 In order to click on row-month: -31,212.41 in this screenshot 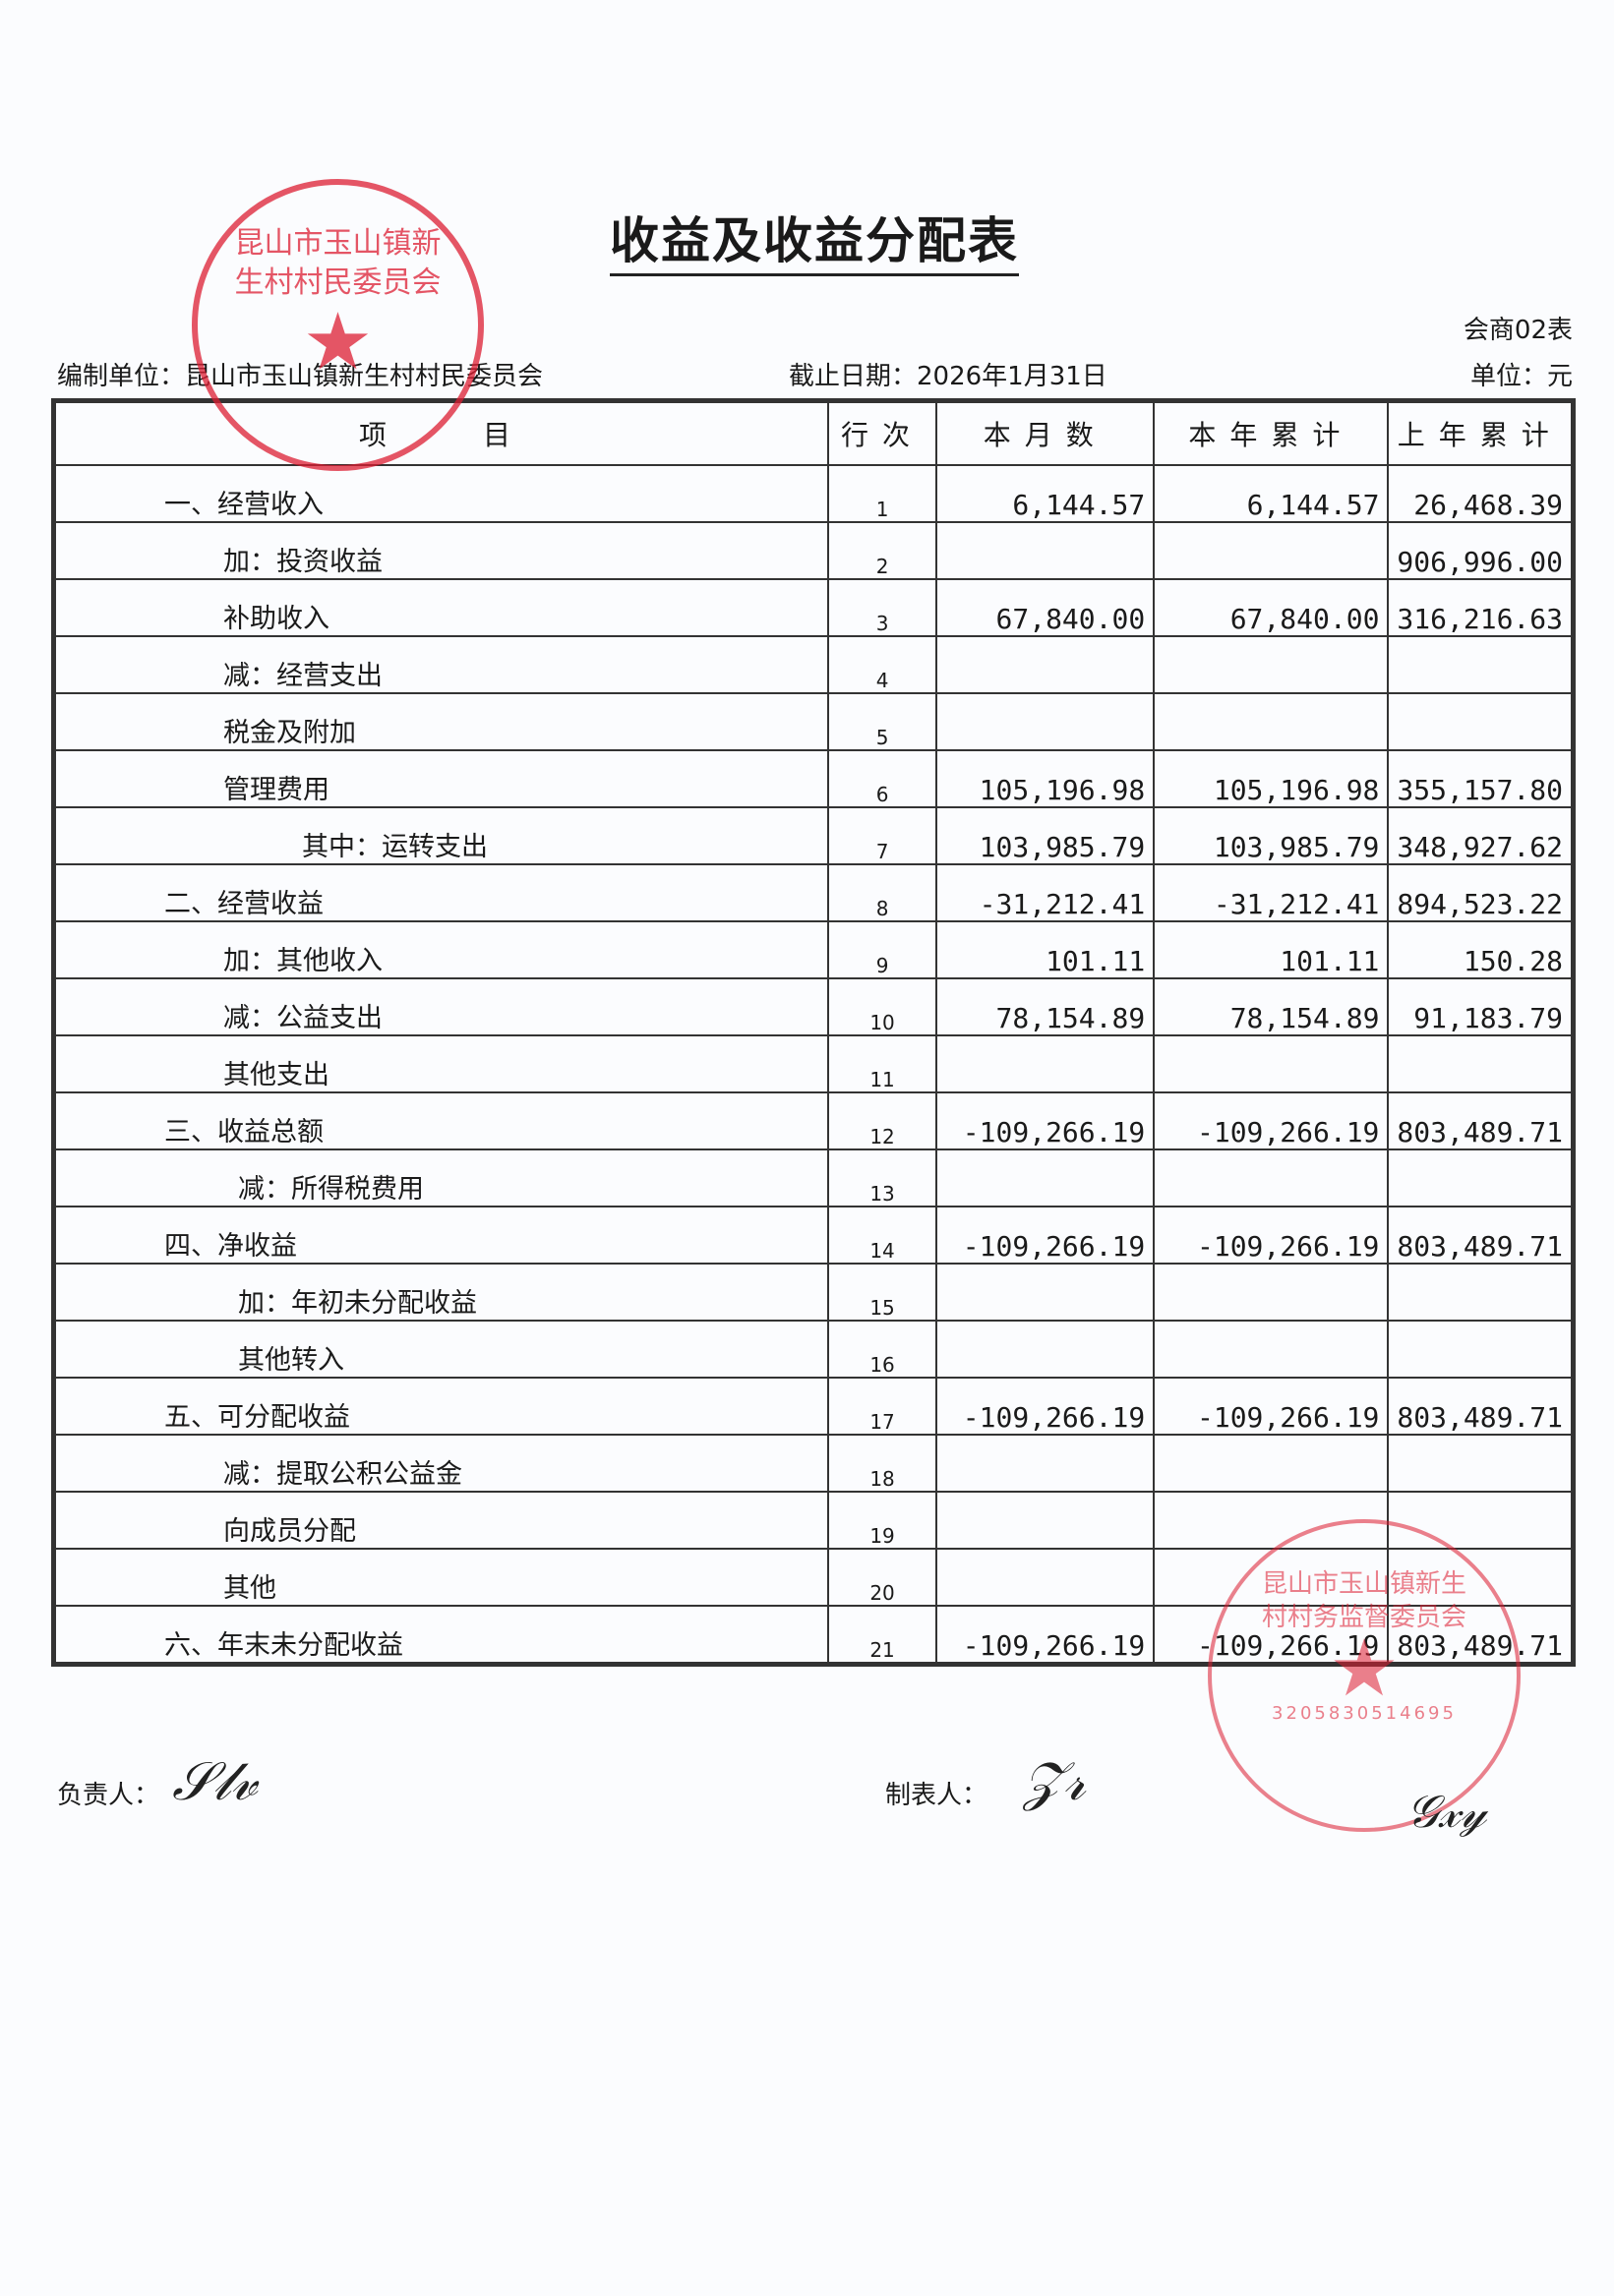, I will do `click(1045, 892)`.